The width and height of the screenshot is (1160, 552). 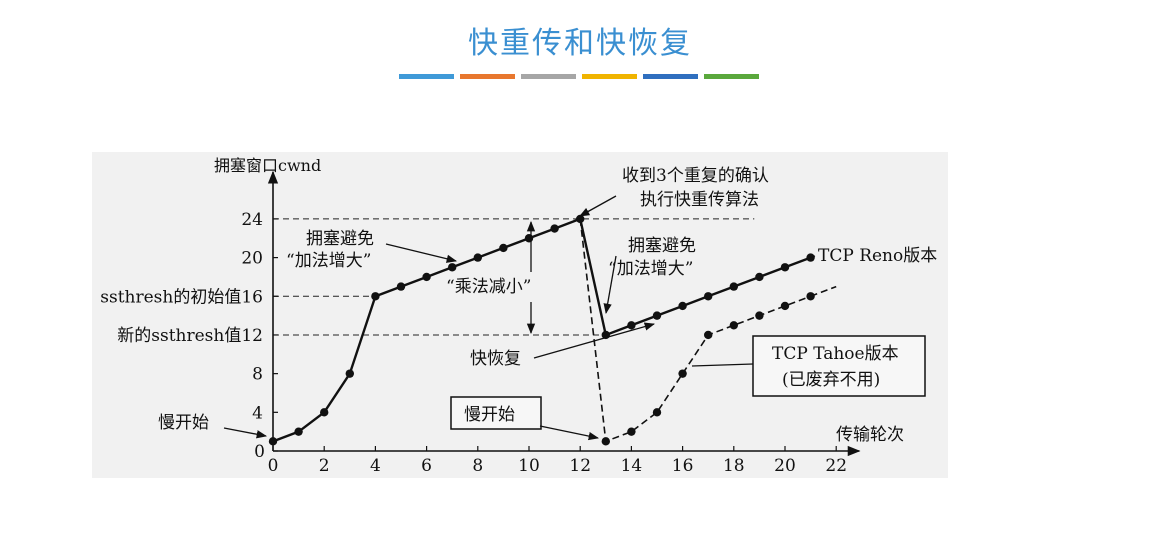 I want to click on tahoe-box, so click(x=839, y=366).